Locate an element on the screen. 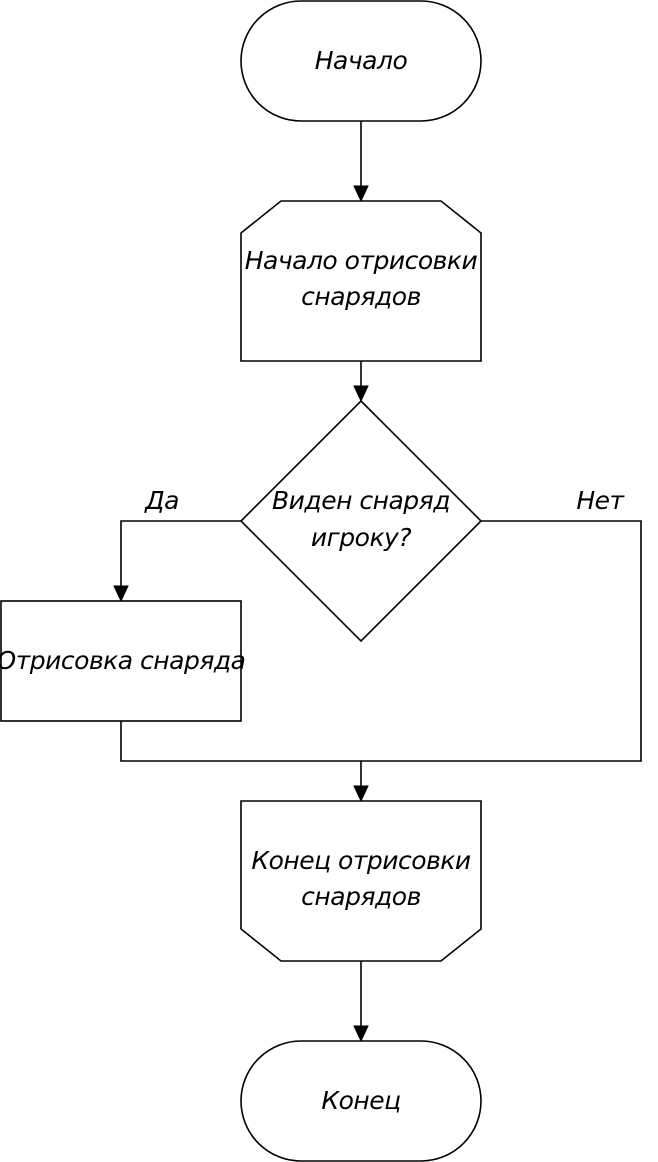  loop-end-block: Конец отрисовки снарядов is located at coordinates (361, 881).